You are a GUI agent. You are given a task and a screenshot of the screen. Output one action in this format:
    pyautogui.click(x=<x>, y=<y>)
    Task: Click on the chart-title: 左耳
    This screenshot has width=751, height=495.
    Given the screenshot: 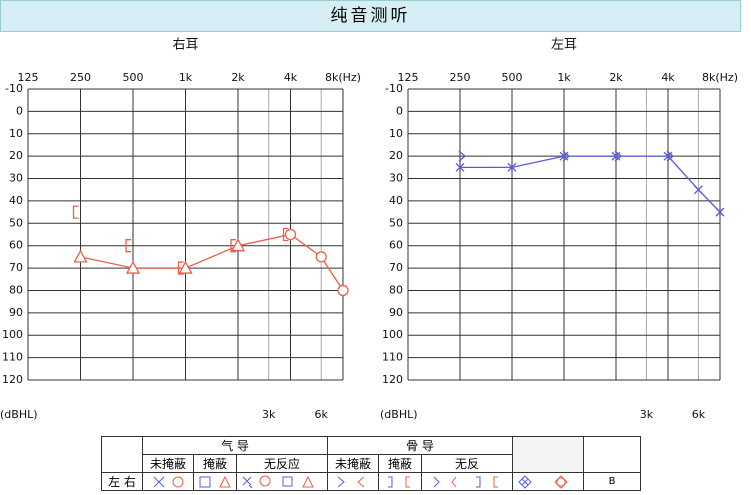 What is the action you would take?
    pyautogui.click(x=564, y=45)
    